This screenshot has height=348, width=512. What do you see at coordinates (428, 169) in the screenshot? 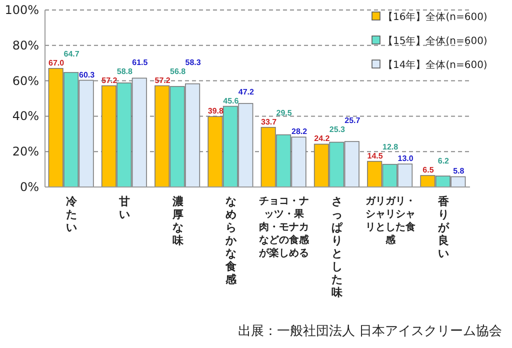
I see `data-label: 6.5` at bounding box center [428, 169].